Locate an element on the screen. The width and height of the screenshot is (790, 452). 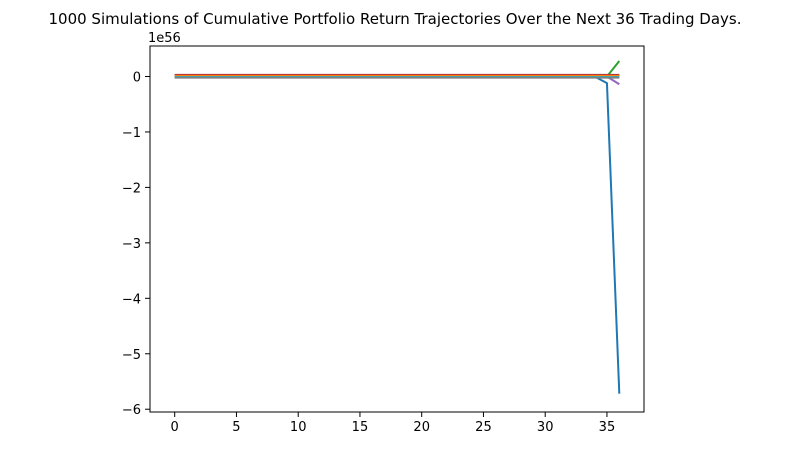
x-tick-label: 10 is located at coordinates (298, 427).